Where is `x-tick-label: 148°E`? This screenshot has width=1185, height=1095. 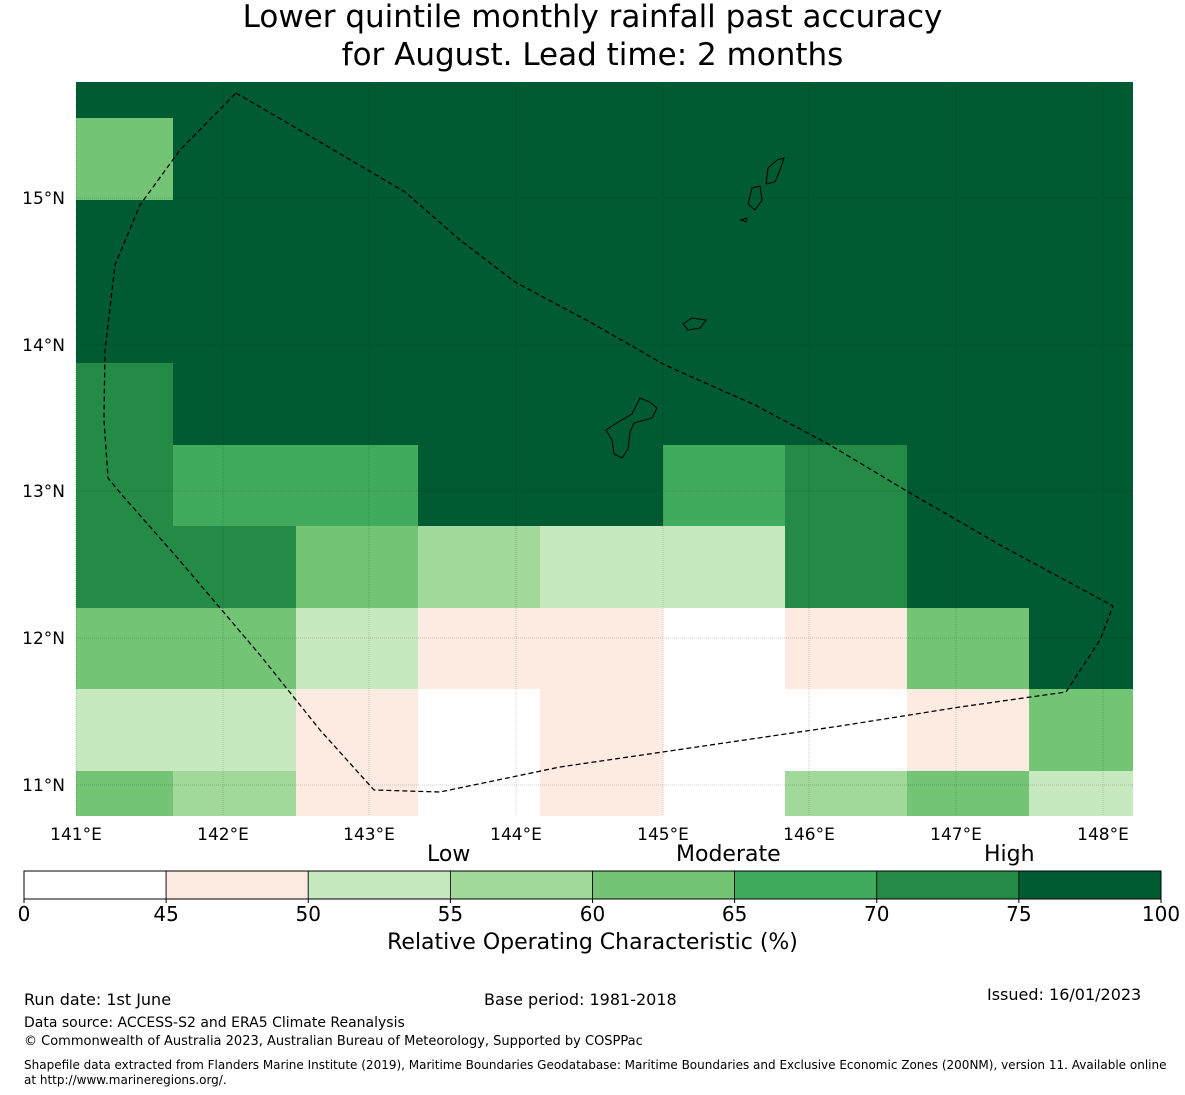 x-tick-label: 148°E is located at coordinates (1103, 835).